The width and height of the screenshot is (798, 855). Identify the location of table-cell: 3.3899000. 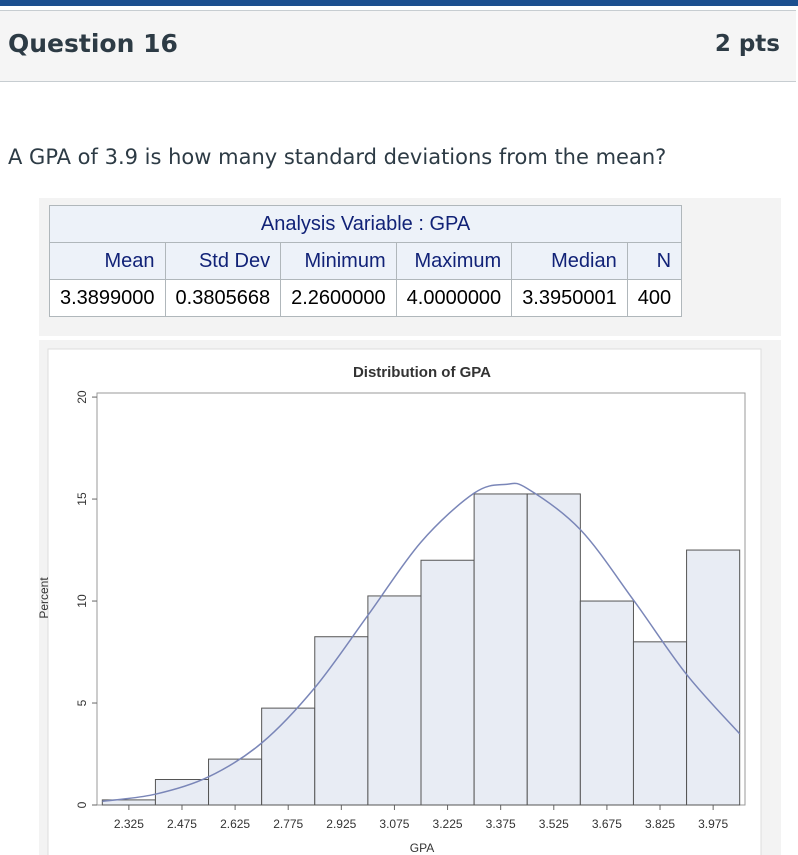
(107, 298).